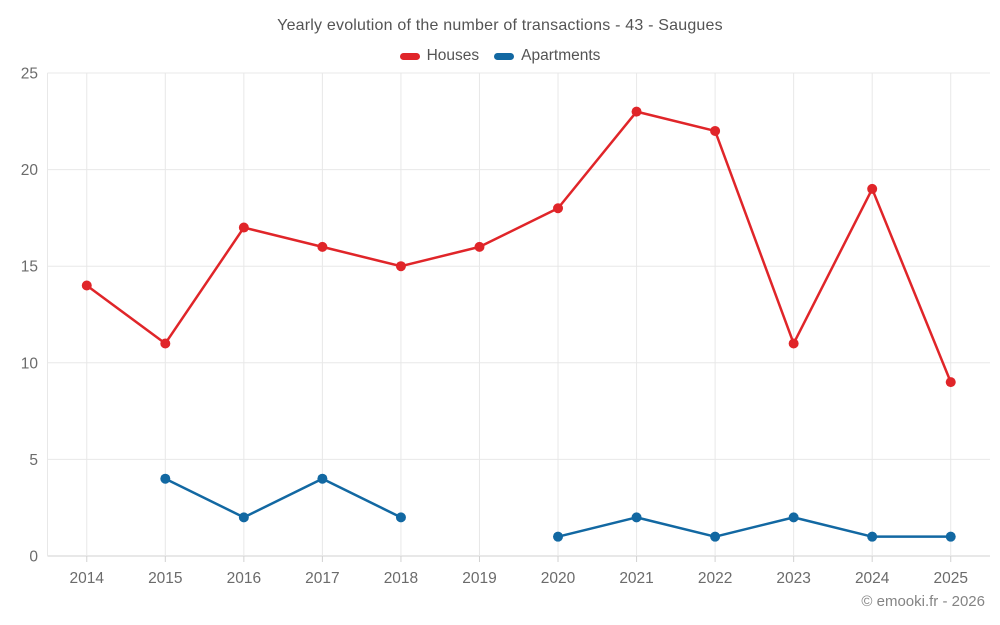  Describe the element at coordinates (715, 578) in the screenshot. I see `x-axis-label: 2022` at that location.